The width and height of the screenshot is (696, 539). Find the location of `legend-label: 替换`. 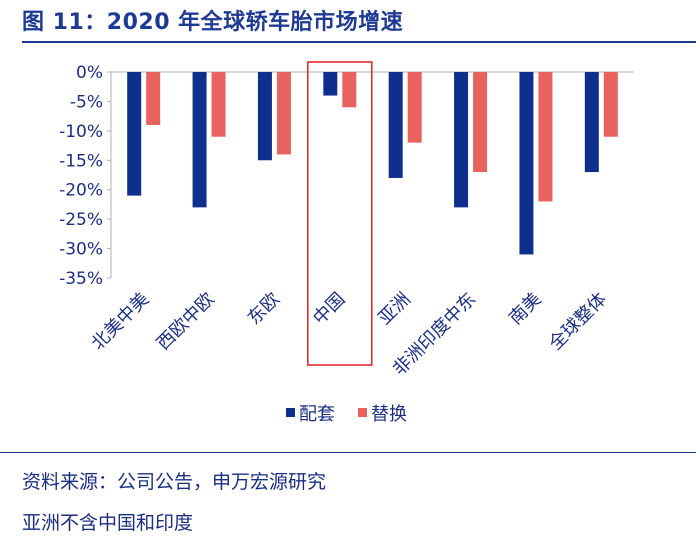

legend-label: 替换 is located at coordinates (389, 414).